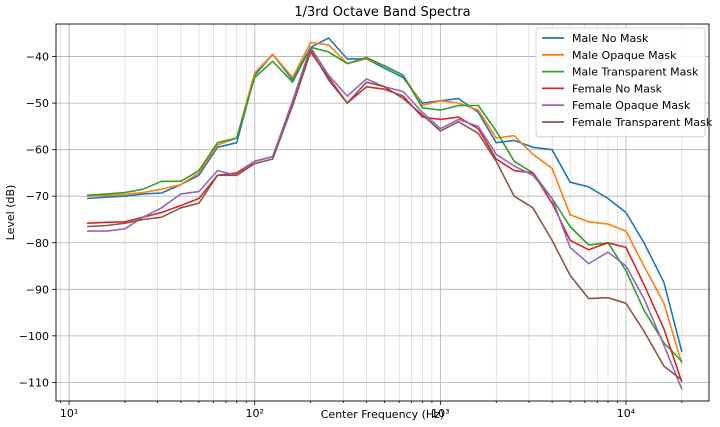 This screenshot has height=427, width=720. I want to click on y-axis-title: Level (dB), so click(10, 213).